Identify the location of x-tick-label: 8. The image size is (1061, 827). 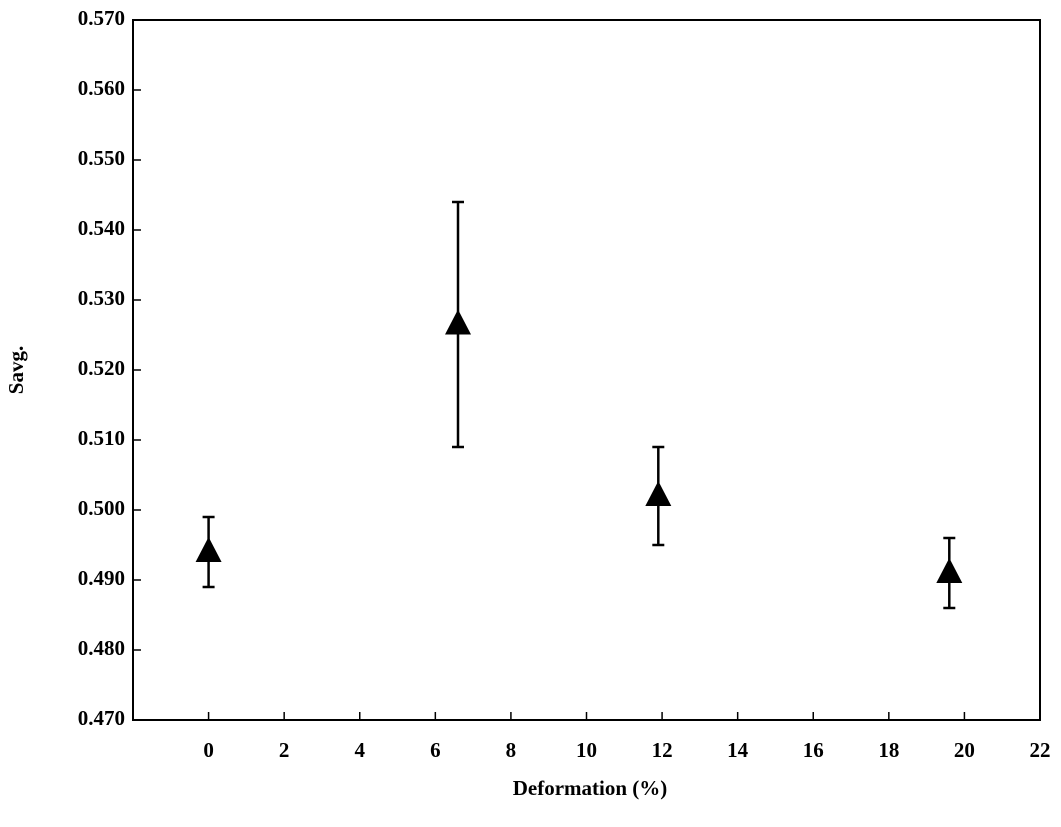
(511, 750).